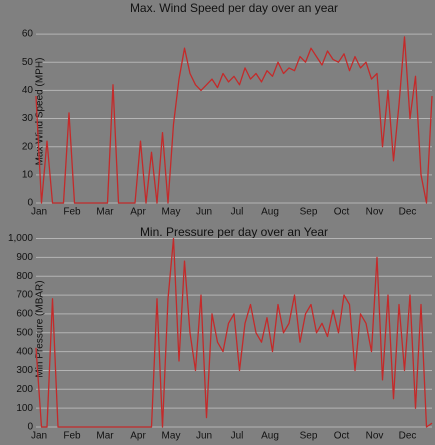  I want to click on y-tick-label: 600, so click(24, 314).